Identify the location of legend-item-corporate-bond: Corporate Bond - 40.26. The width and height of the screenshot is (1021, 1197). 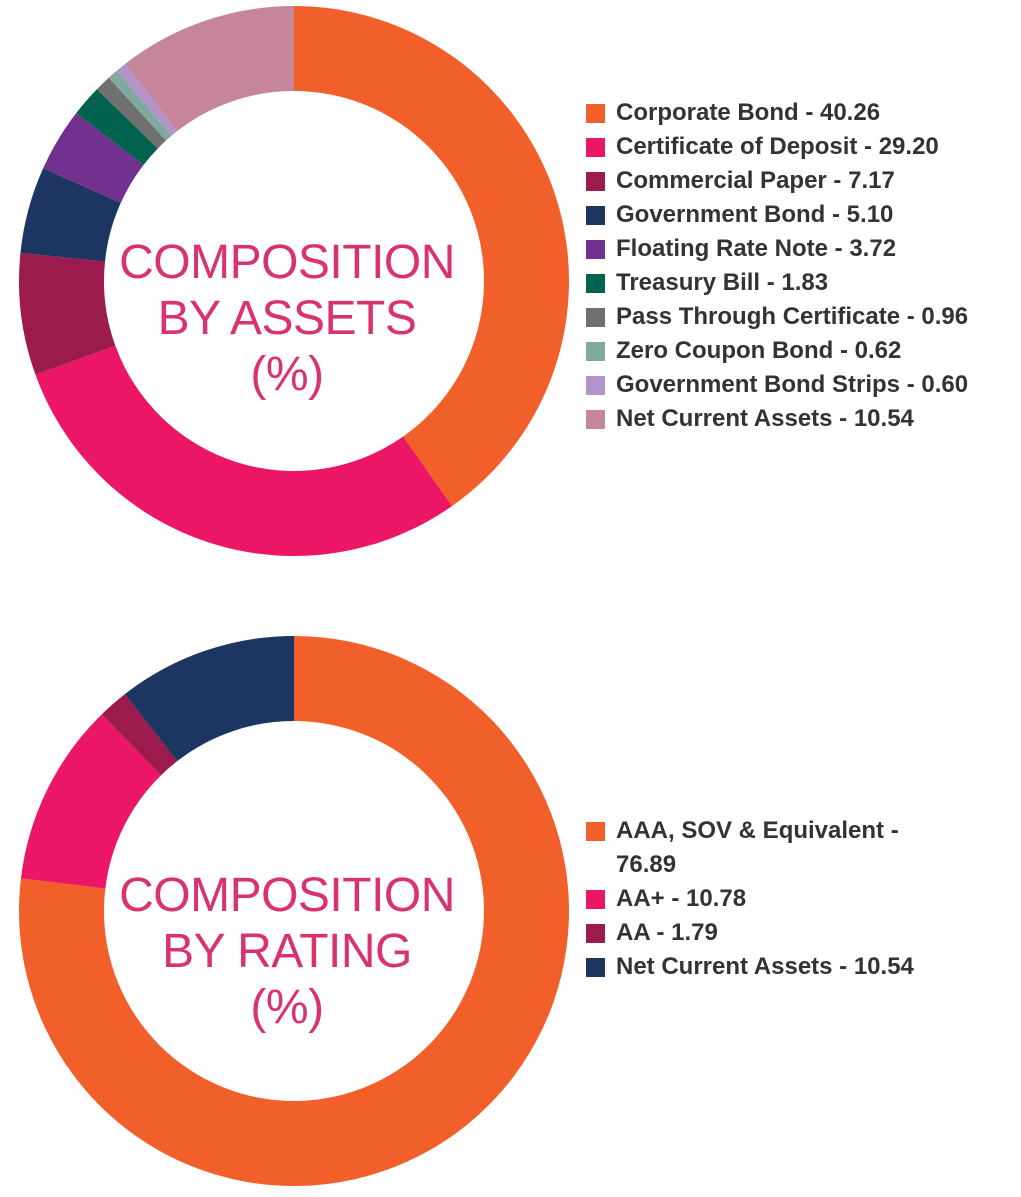
(796, 113).